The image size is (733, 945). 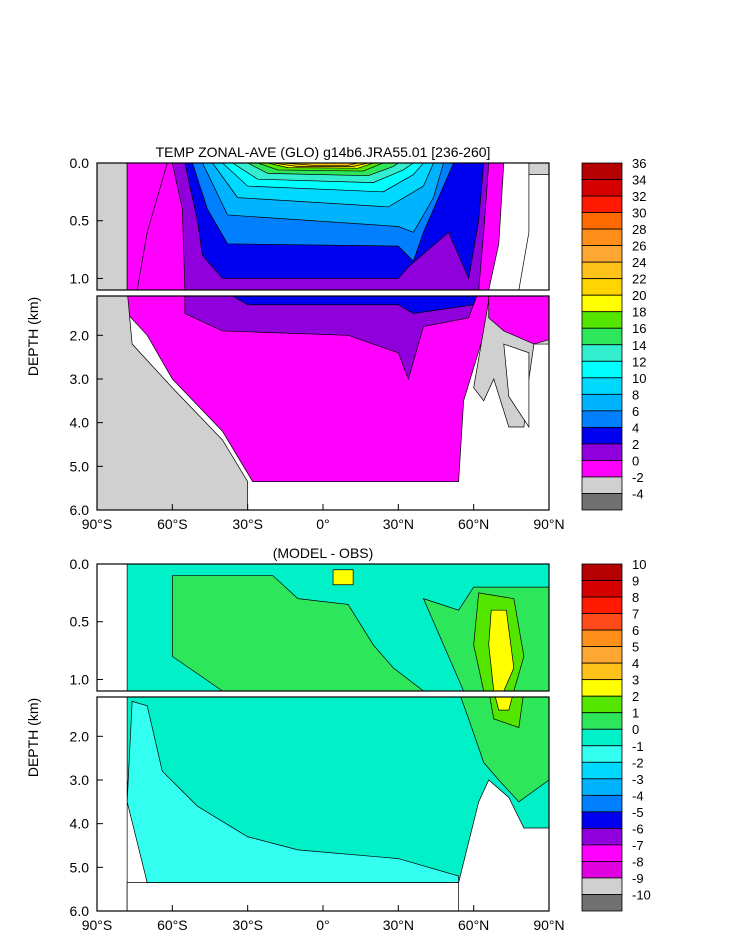 I want to click on y-tick-label: 4.0, so click(x=80, y=423).